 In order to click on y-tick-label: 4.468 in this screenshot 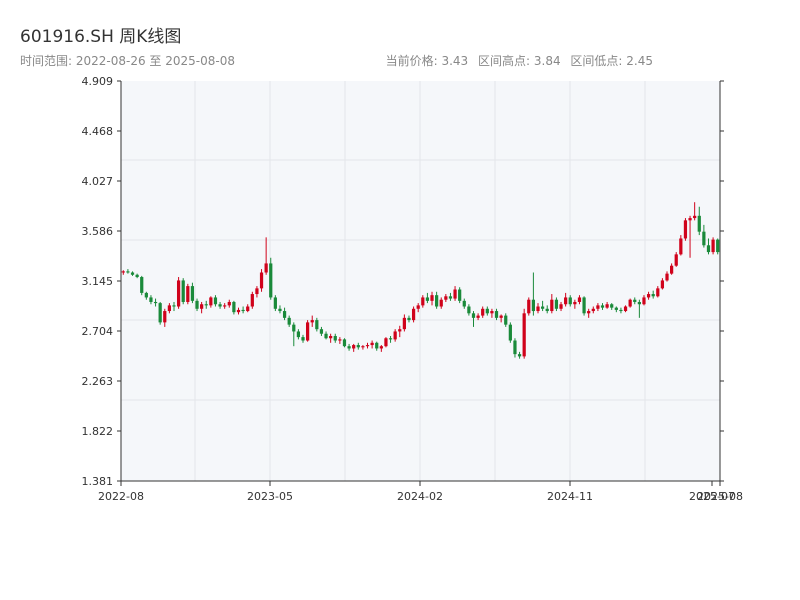, I will do `click(98, 131)`.